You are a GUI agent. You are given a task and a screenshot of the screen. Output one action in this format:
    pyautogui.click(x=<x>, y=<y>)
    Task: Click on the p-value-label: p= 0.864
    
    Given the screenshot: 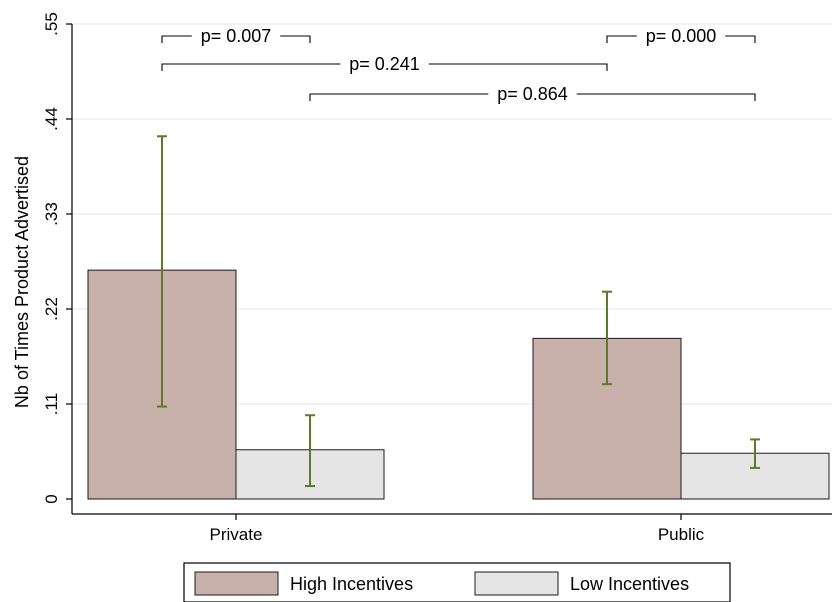 What is the action you would take?
    pyautogui.click(x=532, y=94)
    